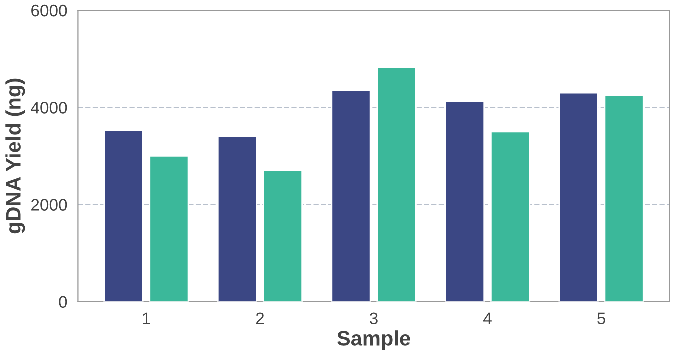 The height and width of the screenshot is (351, 680). What do you see at coordinates (49, 108) in the screenshot?
I see `y-tick-label: 4000` at bounding box center [49, 108].